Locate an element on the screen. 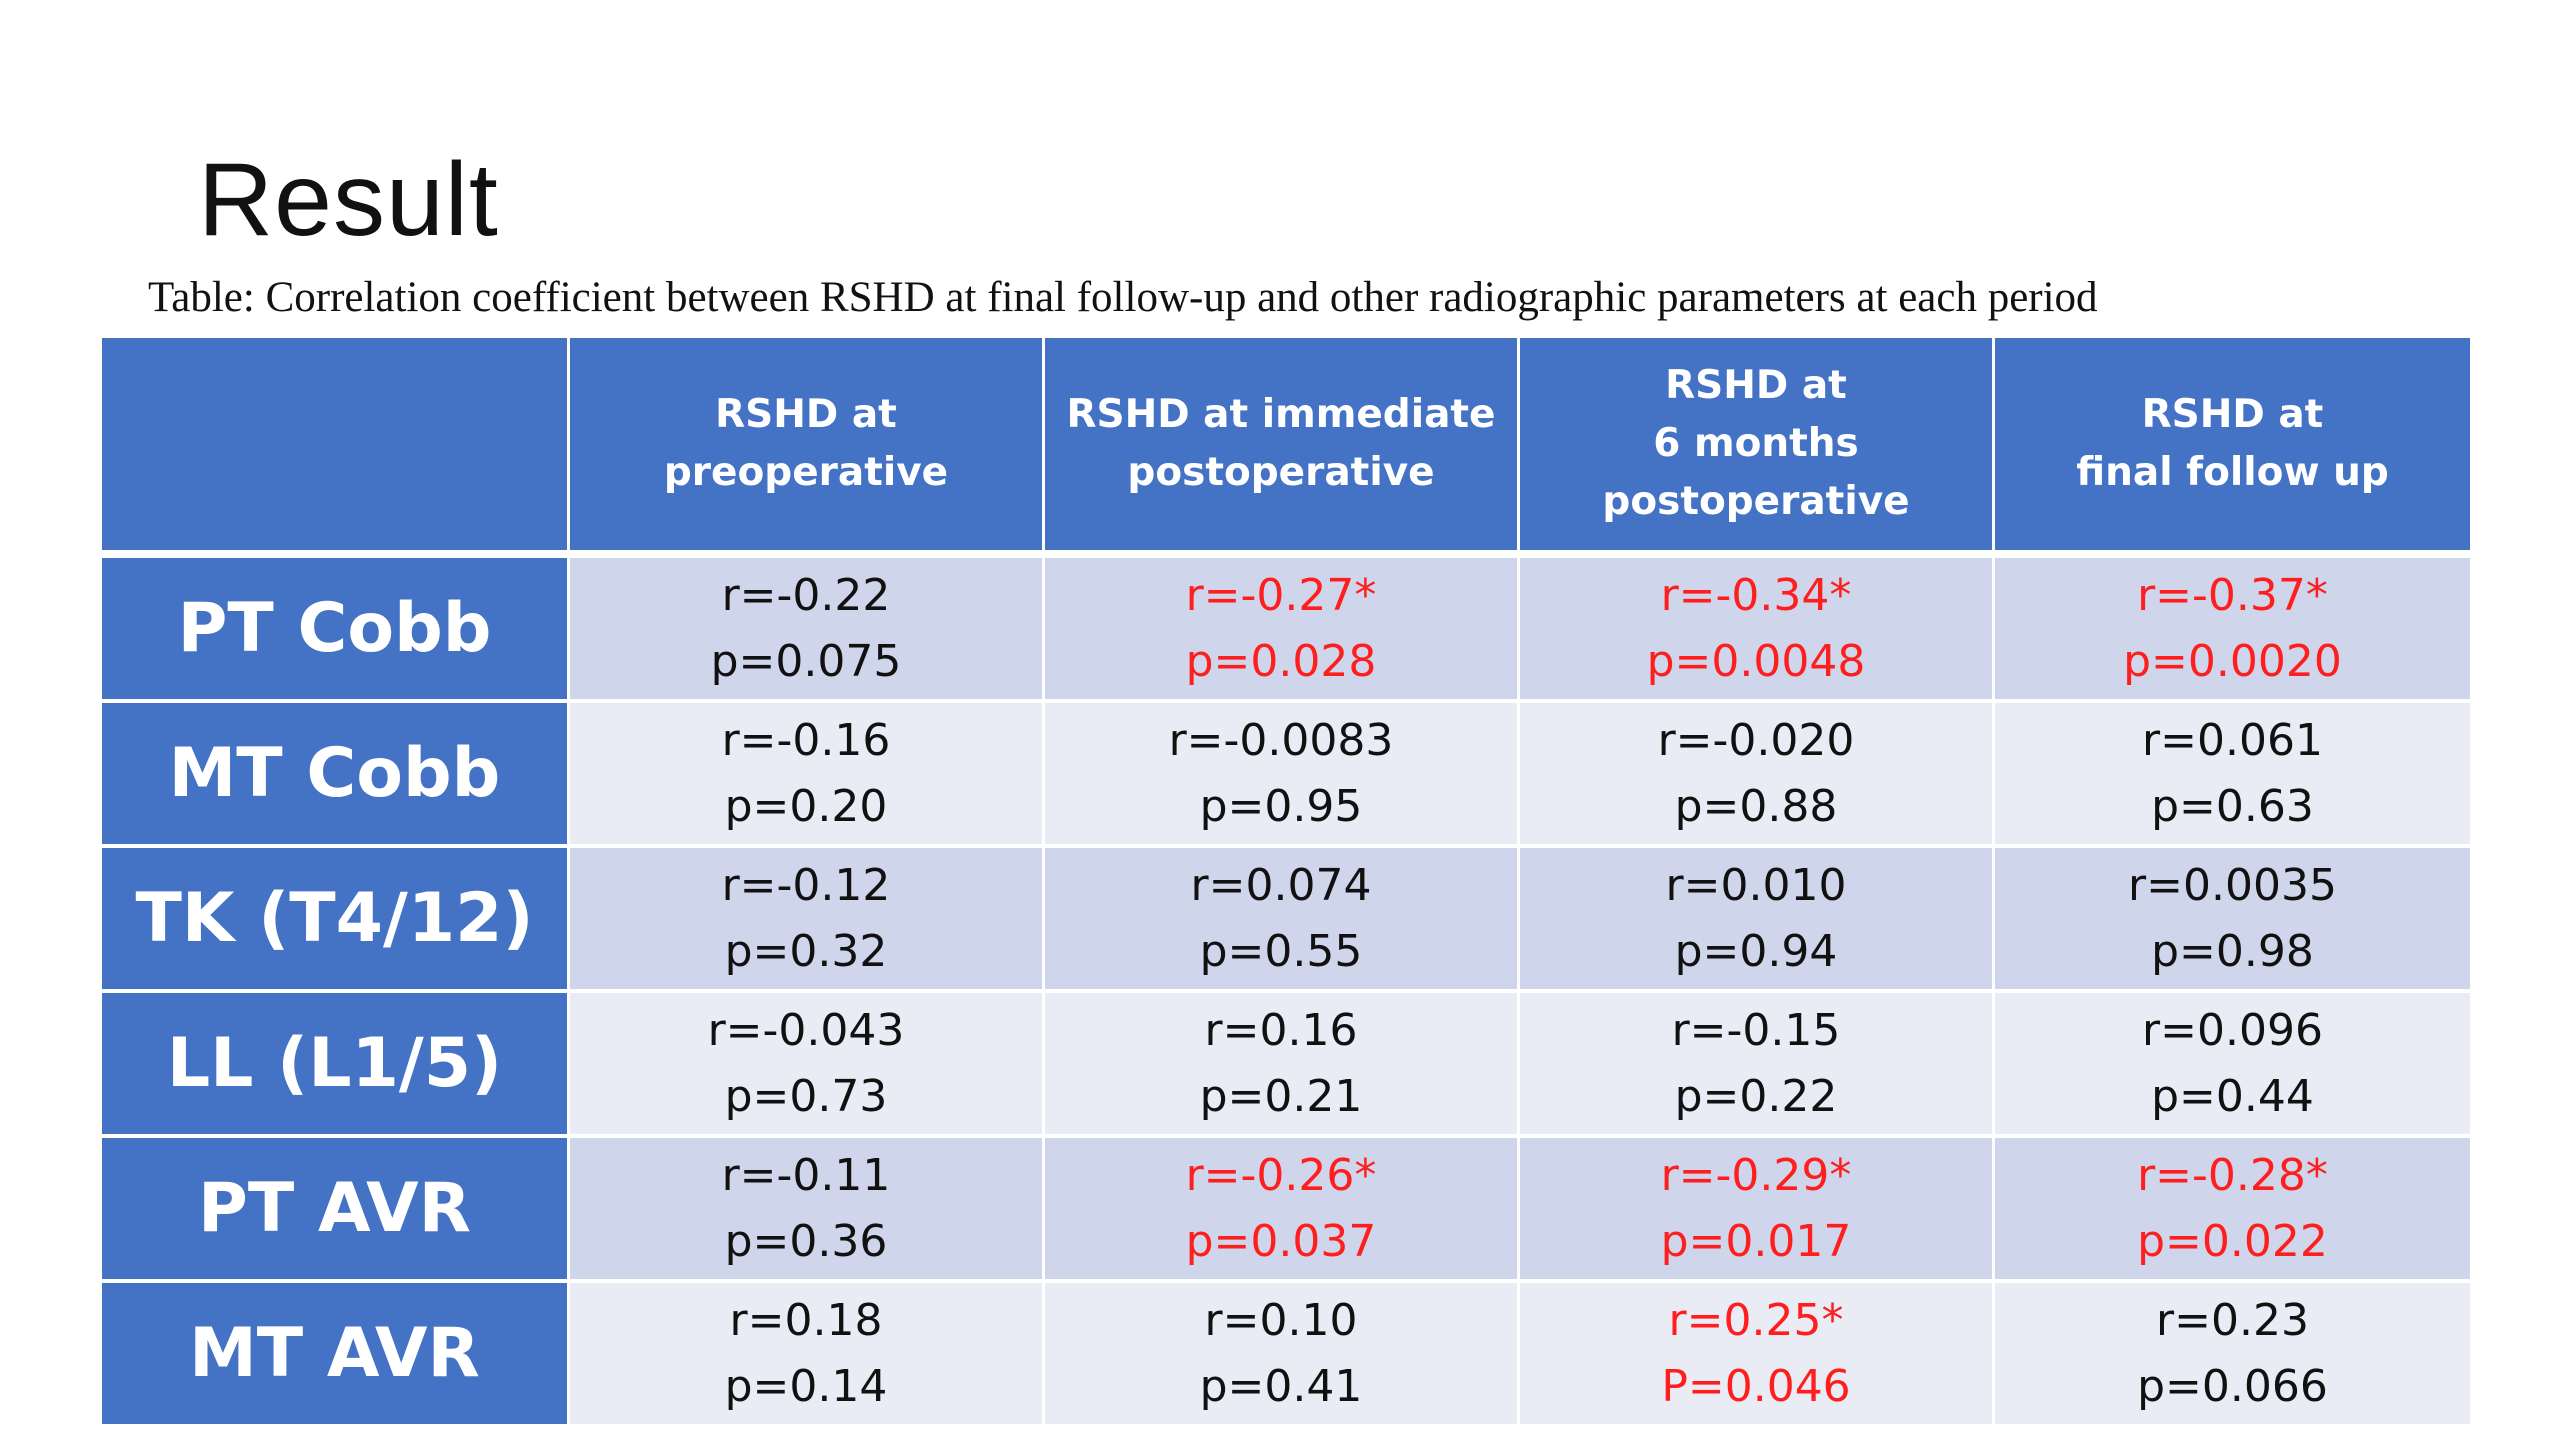 The width and height of the screenshot is (2560, 1440). table-cell: r=0.25* P=0.046 is located at coordinates (1757, 1355).